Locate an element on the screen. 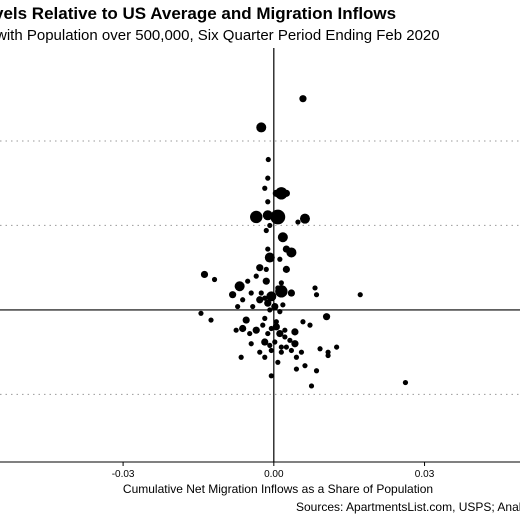 The height and width of the screenshot is (520, 520). x-tick-label-0: -0.03 is located at coordinates (123, 474).